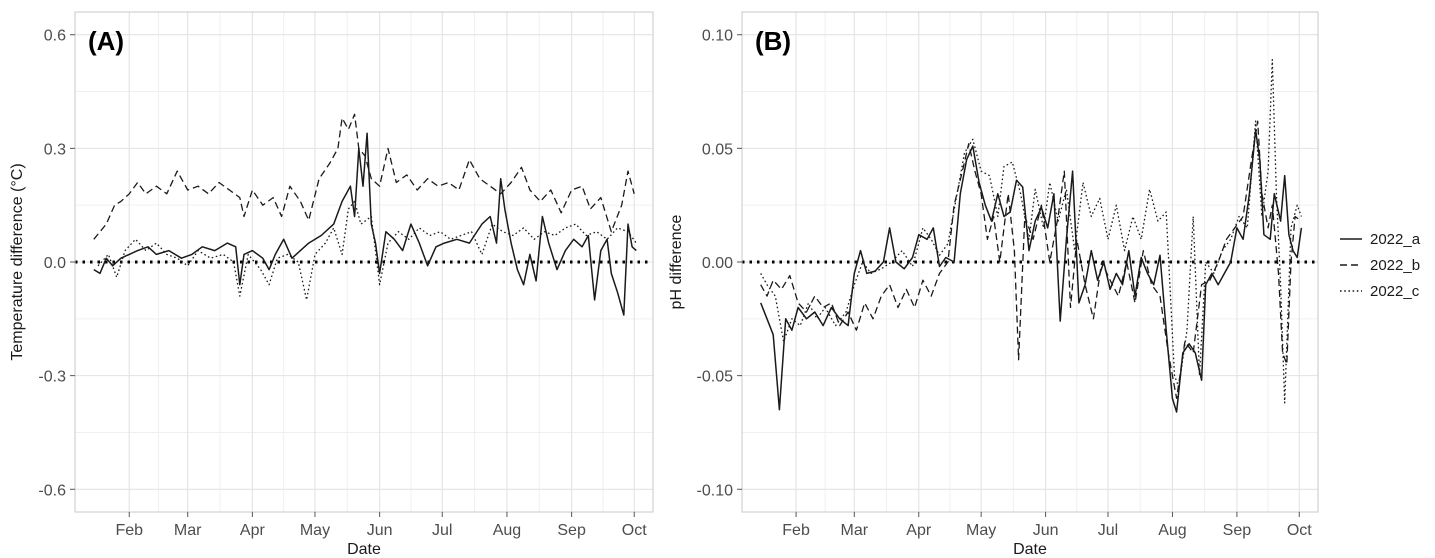  Describe the element at coordinates (106, 41) in the screenshot. I see `panel-label: (A)` at that location.